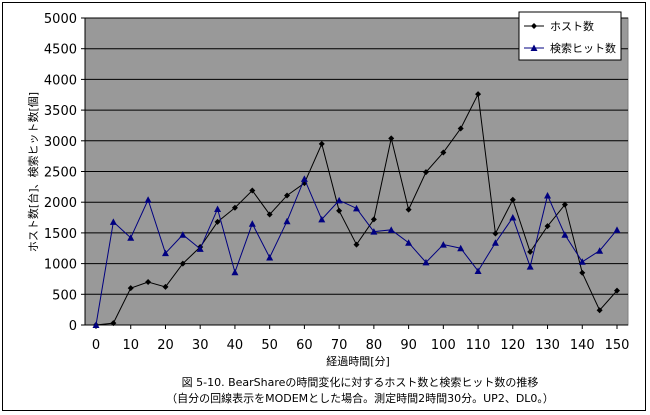 The width and height of the screenshot is (650, 415). I want to click on y-tick-label: 1000, so click(60, 265).